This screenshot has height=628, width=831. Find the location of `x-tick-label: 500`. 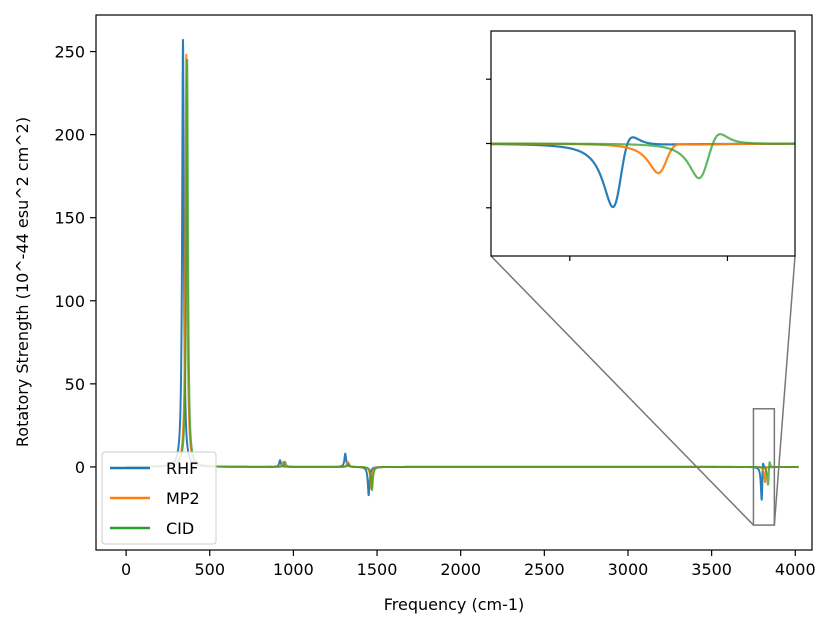

x-tick-label: 500 is located at coordinates (209, 569).